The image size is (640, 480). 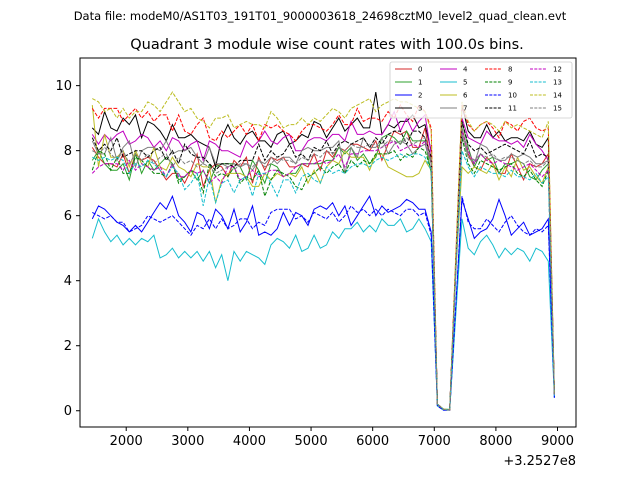 What do you see at coordinates (454, 70) in the screenshot?
I see `legend-entry-4: 4` at bounding box center [454, 70].